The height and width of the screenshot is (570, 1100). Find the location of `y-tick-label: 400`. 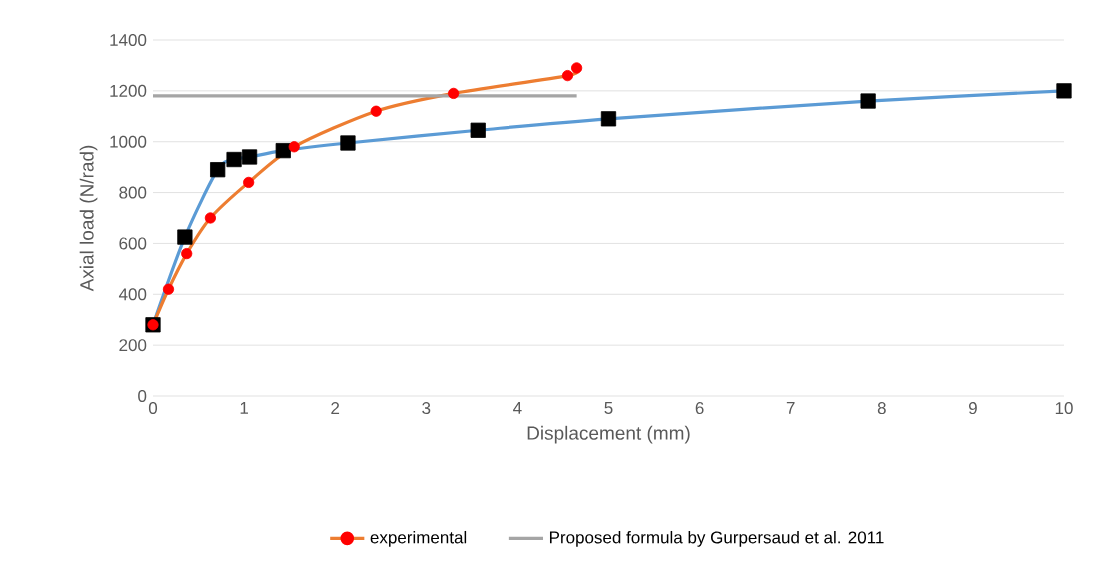

y-tick-label: 400 is located at coordinates (132, 294).